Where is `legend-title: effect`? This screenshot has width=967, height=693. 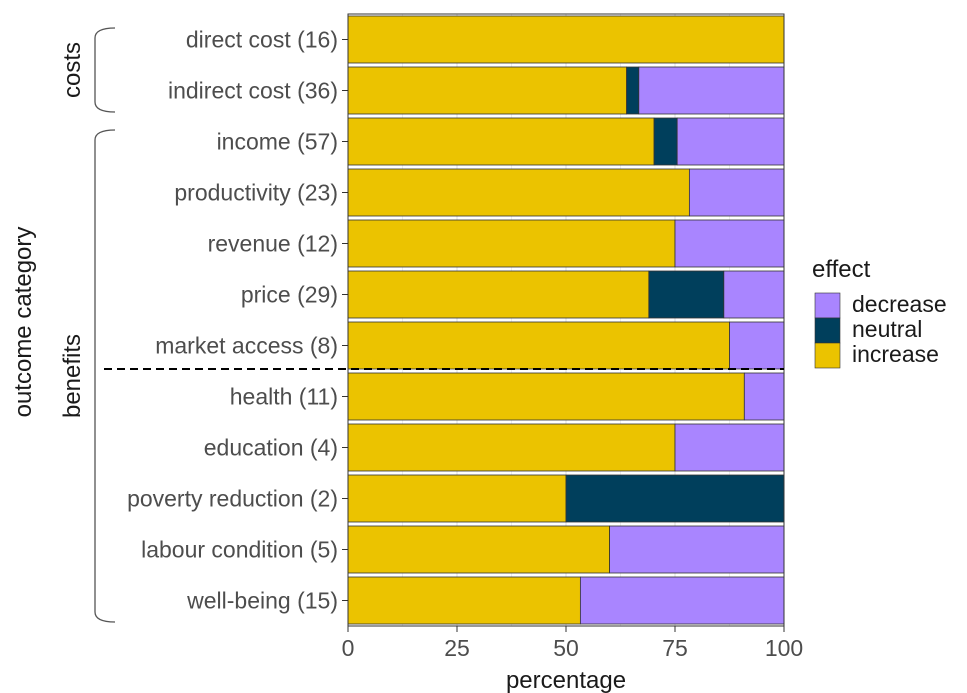 legend-title: effect is located at coordinates (841, 269).